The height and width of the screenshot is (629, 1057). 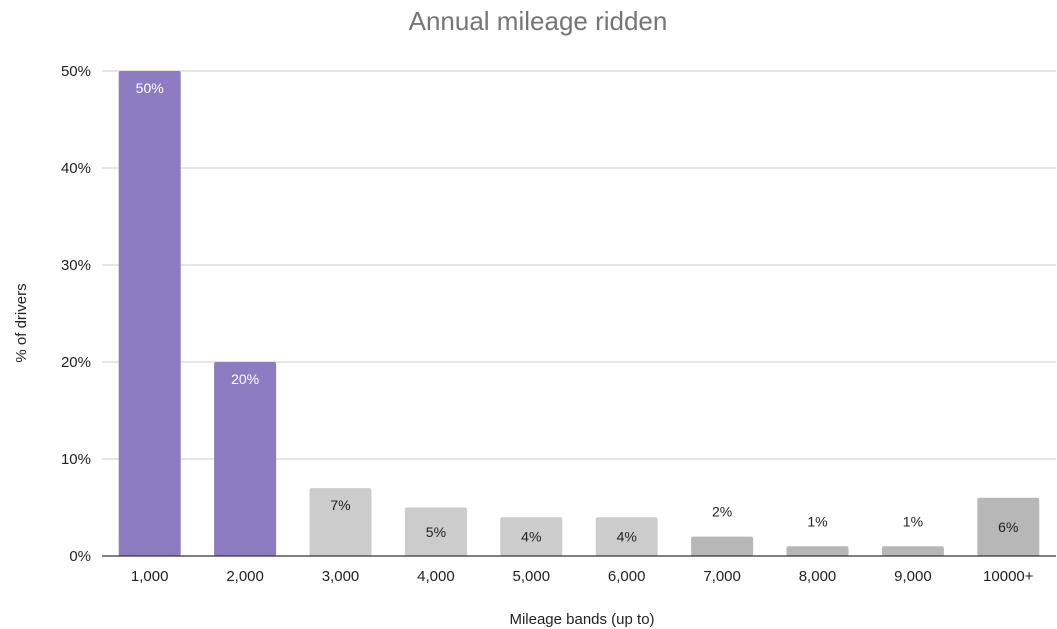 What do you see at coordinates (76, 314) in the screenshot?
I see `y-axis-ticks: 0% 10% 20% 30% 40% 50%` at bounding box center [76, 314].